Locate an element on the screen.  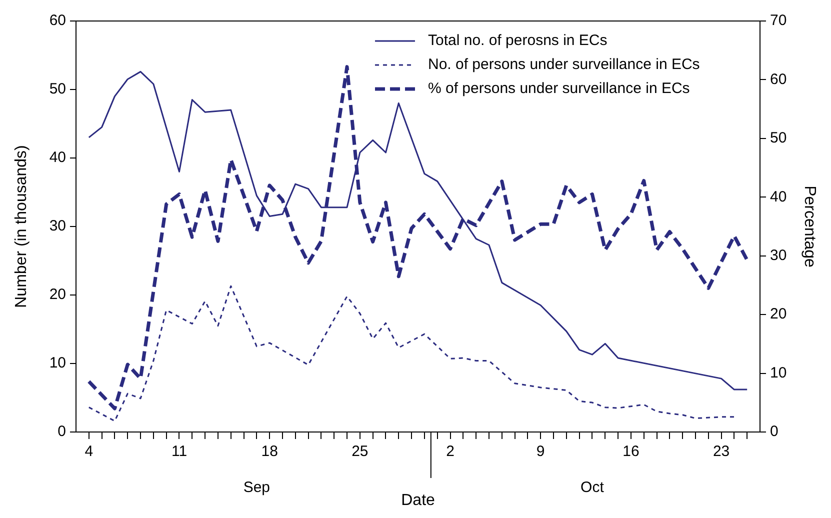
y-tick-label: 40 is located at coordinates (57, 157).